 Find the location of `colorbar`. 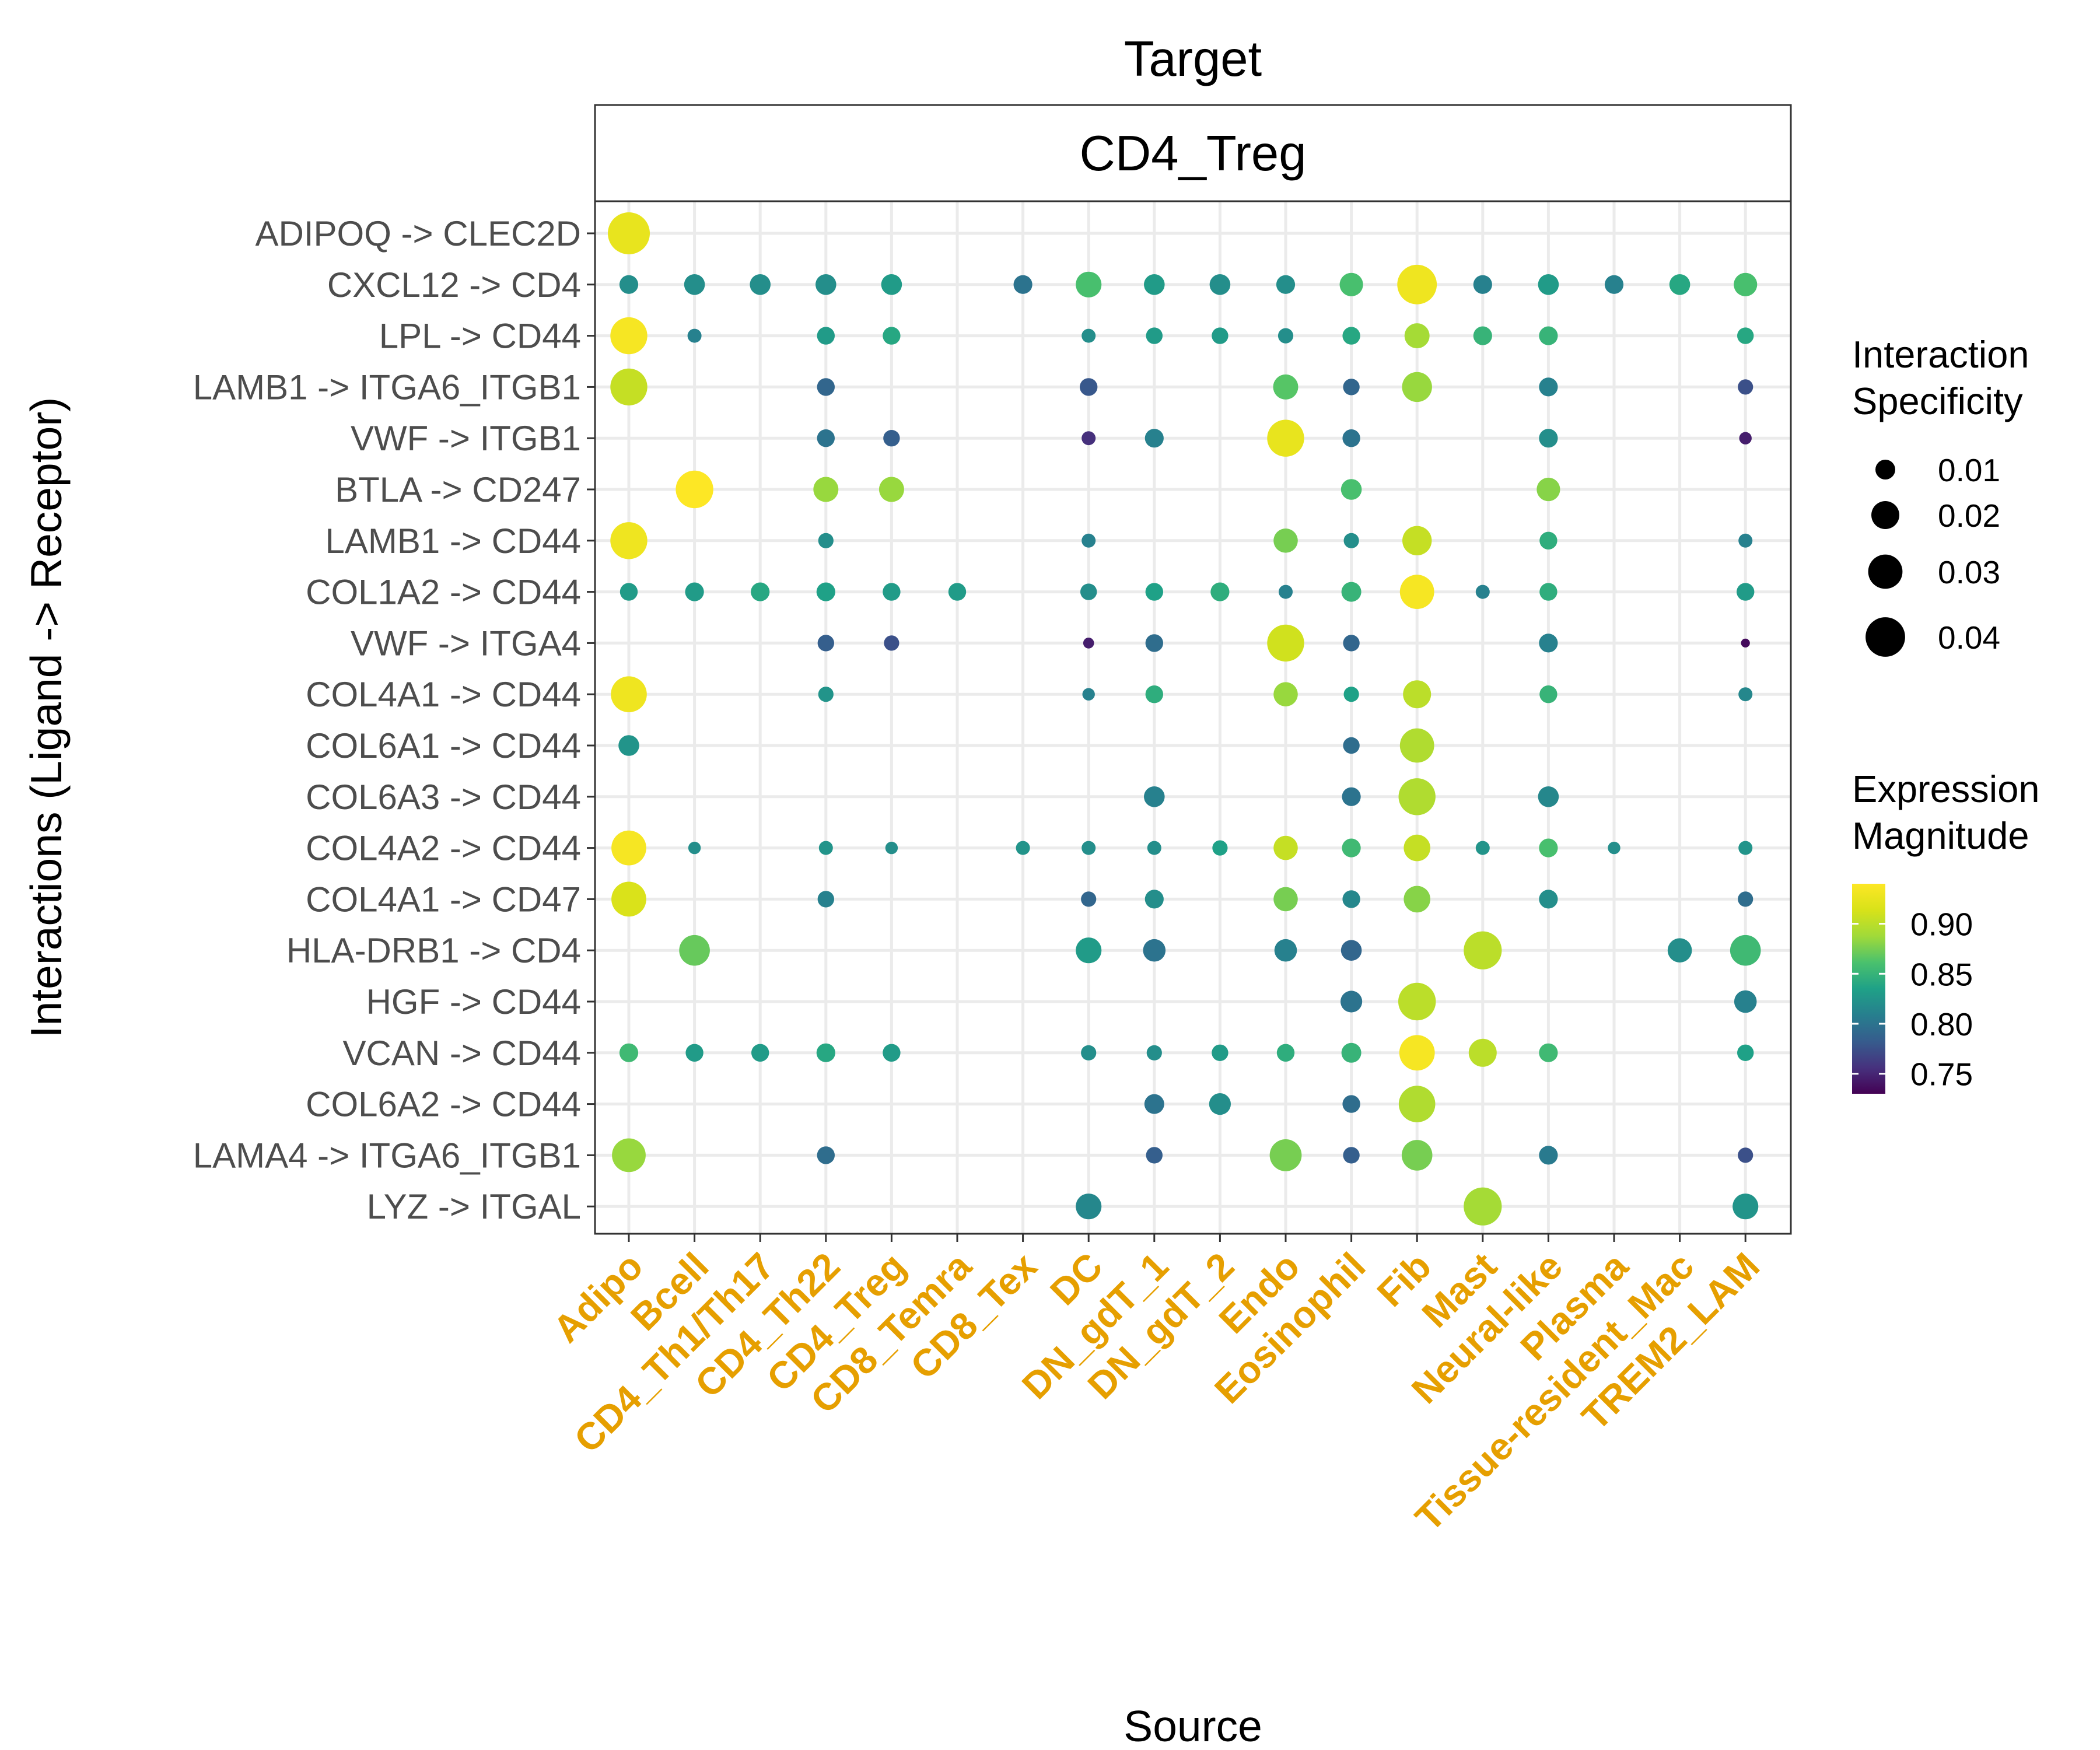

colorbar is located at coordinates (1868, 989).